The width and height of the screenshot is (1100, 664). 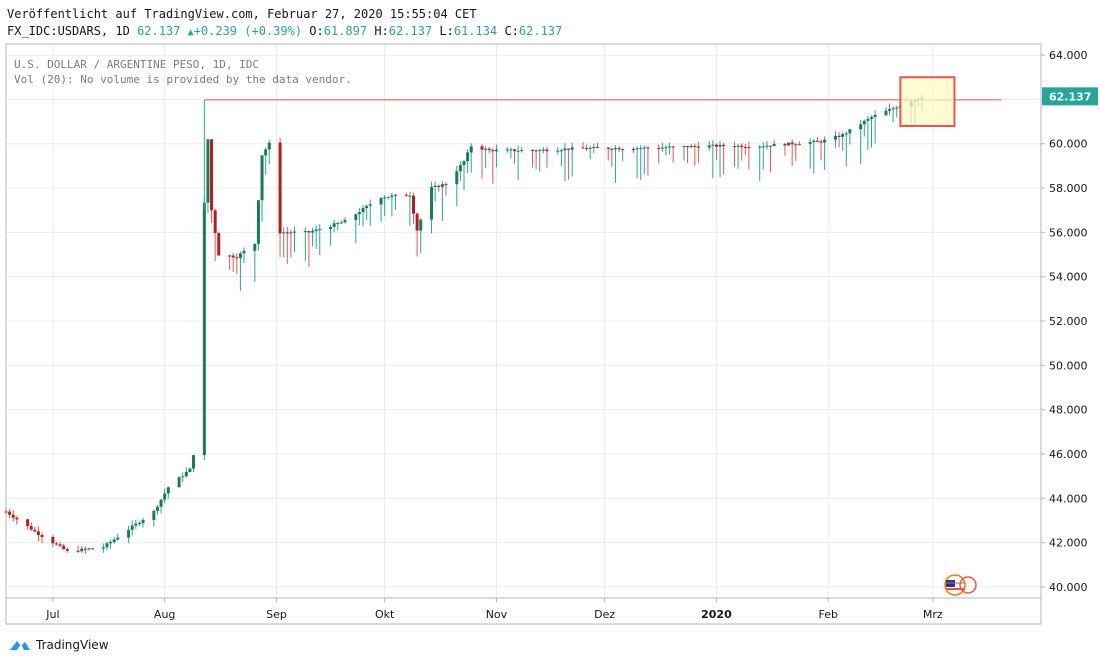 What do you see at coordinates (72, 645) in the screenshot?
I see `brand-name: TradingView` at bounding box center [72, 645].